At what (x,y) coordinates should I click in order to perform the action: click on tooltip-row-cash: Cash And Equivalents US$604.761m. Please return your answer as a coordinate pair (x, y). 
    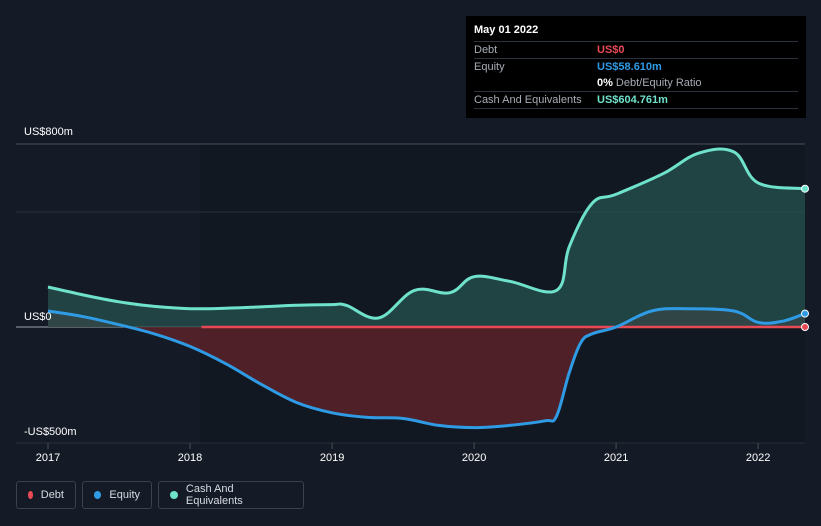
    Looking at the image, I should click on (636, 100).